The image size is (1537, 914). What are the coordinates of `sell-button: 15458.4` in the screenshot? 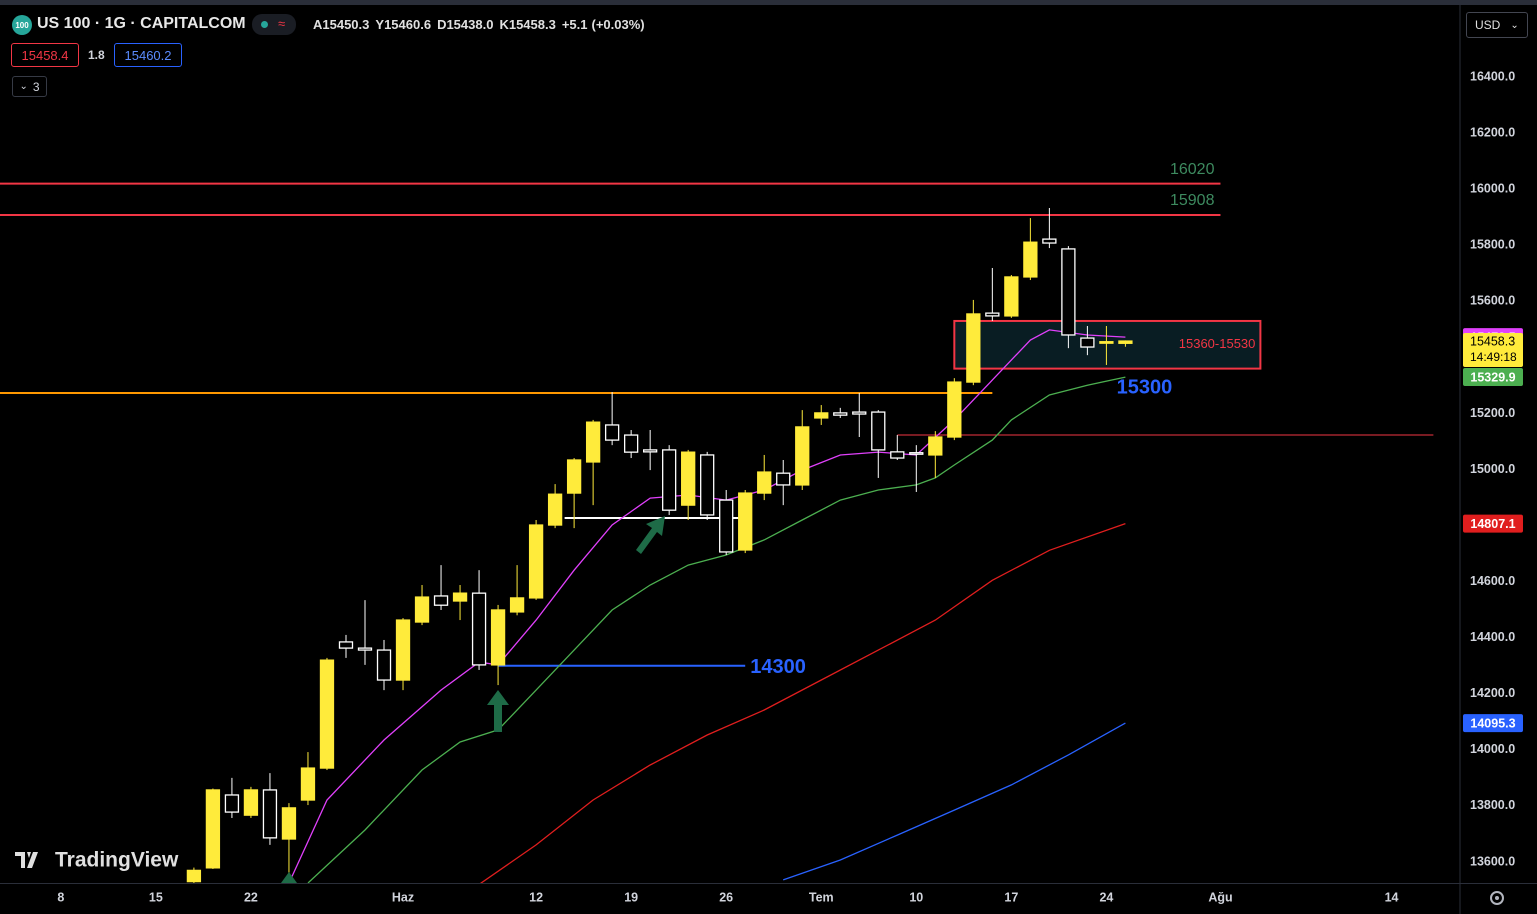 It's located at (45, 55).